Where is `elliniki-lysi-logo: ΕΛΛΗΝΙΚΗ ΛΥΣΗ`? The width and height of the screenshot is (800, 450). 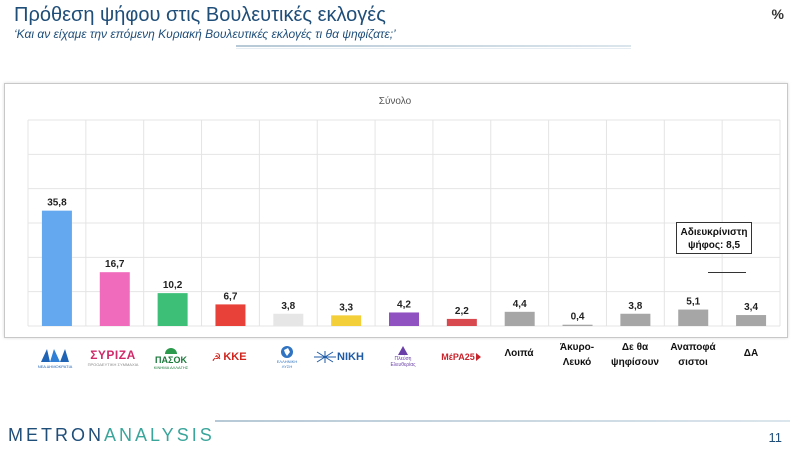 elliniki-lysi-logo: ΕΛΛΗΝΙΚΗ ΛΥΣΗ is located at coordinates (287, 357).